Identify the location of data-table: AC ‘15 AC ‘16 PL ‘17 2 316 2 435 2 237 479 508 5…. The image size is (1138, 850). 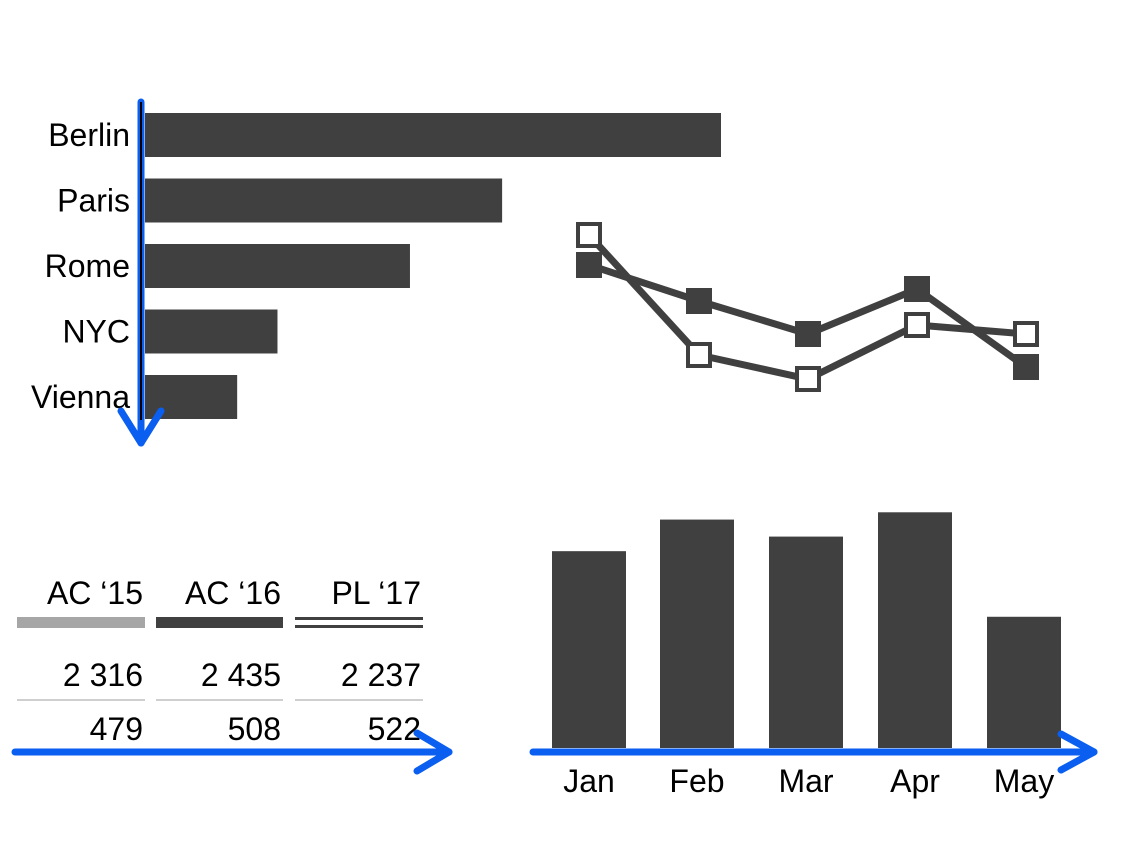
(220, 661).